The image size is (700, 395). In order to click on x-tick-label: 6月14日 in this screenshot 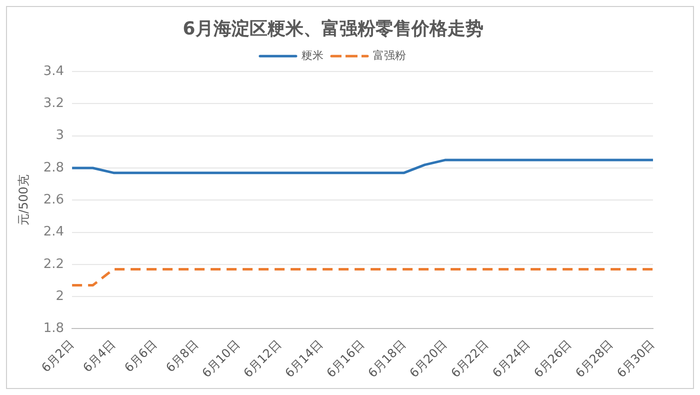, I will do `click(304, 358)`.